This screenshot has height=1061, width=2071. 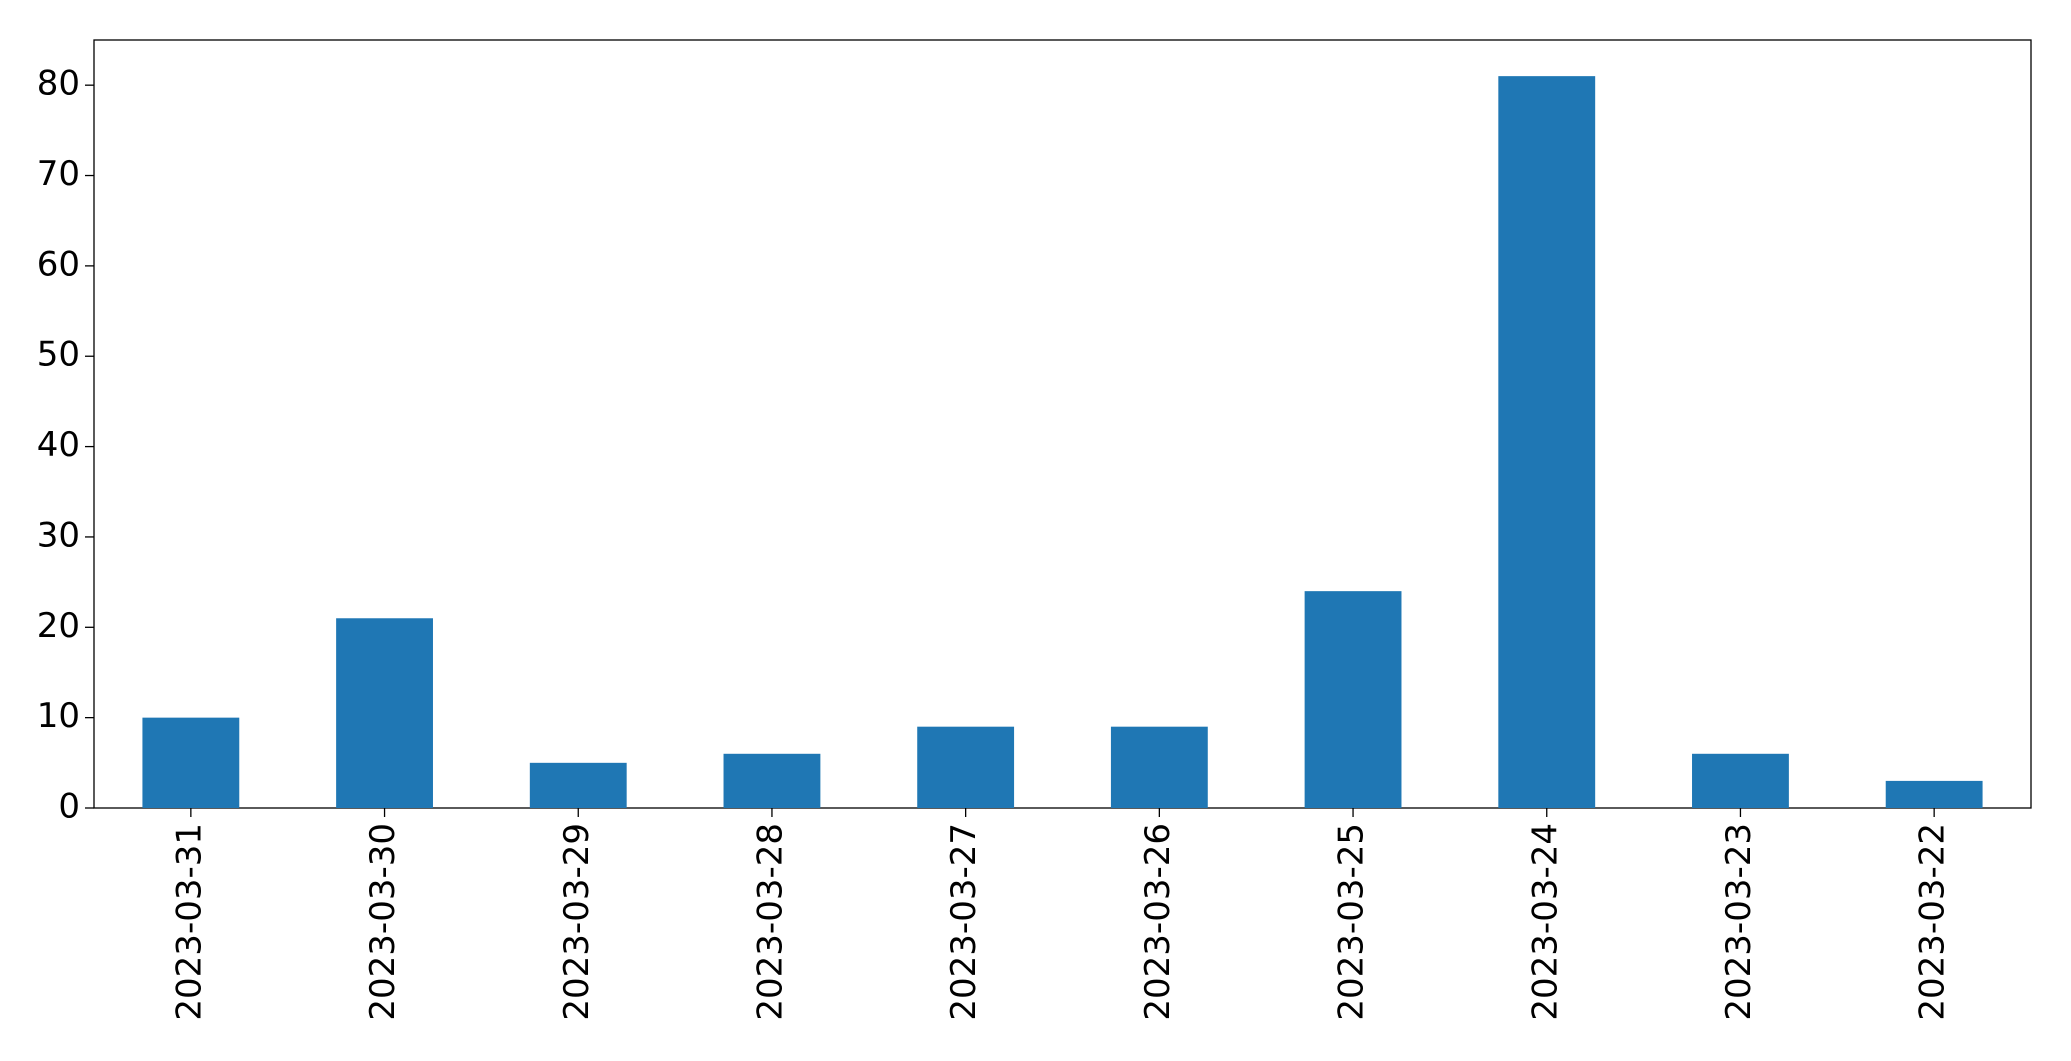 What do you see at coordinates (770, 922) in the screenshot?
I see `x-tick-label: 2023-03-28` at bounding box center [770, 922].